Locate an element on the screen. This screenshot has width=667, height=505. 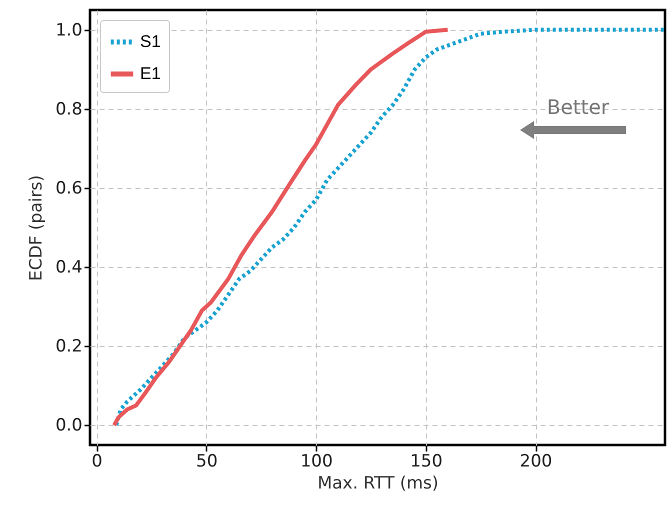
x-tick-label: 50 is located at coordinates (207, 462).